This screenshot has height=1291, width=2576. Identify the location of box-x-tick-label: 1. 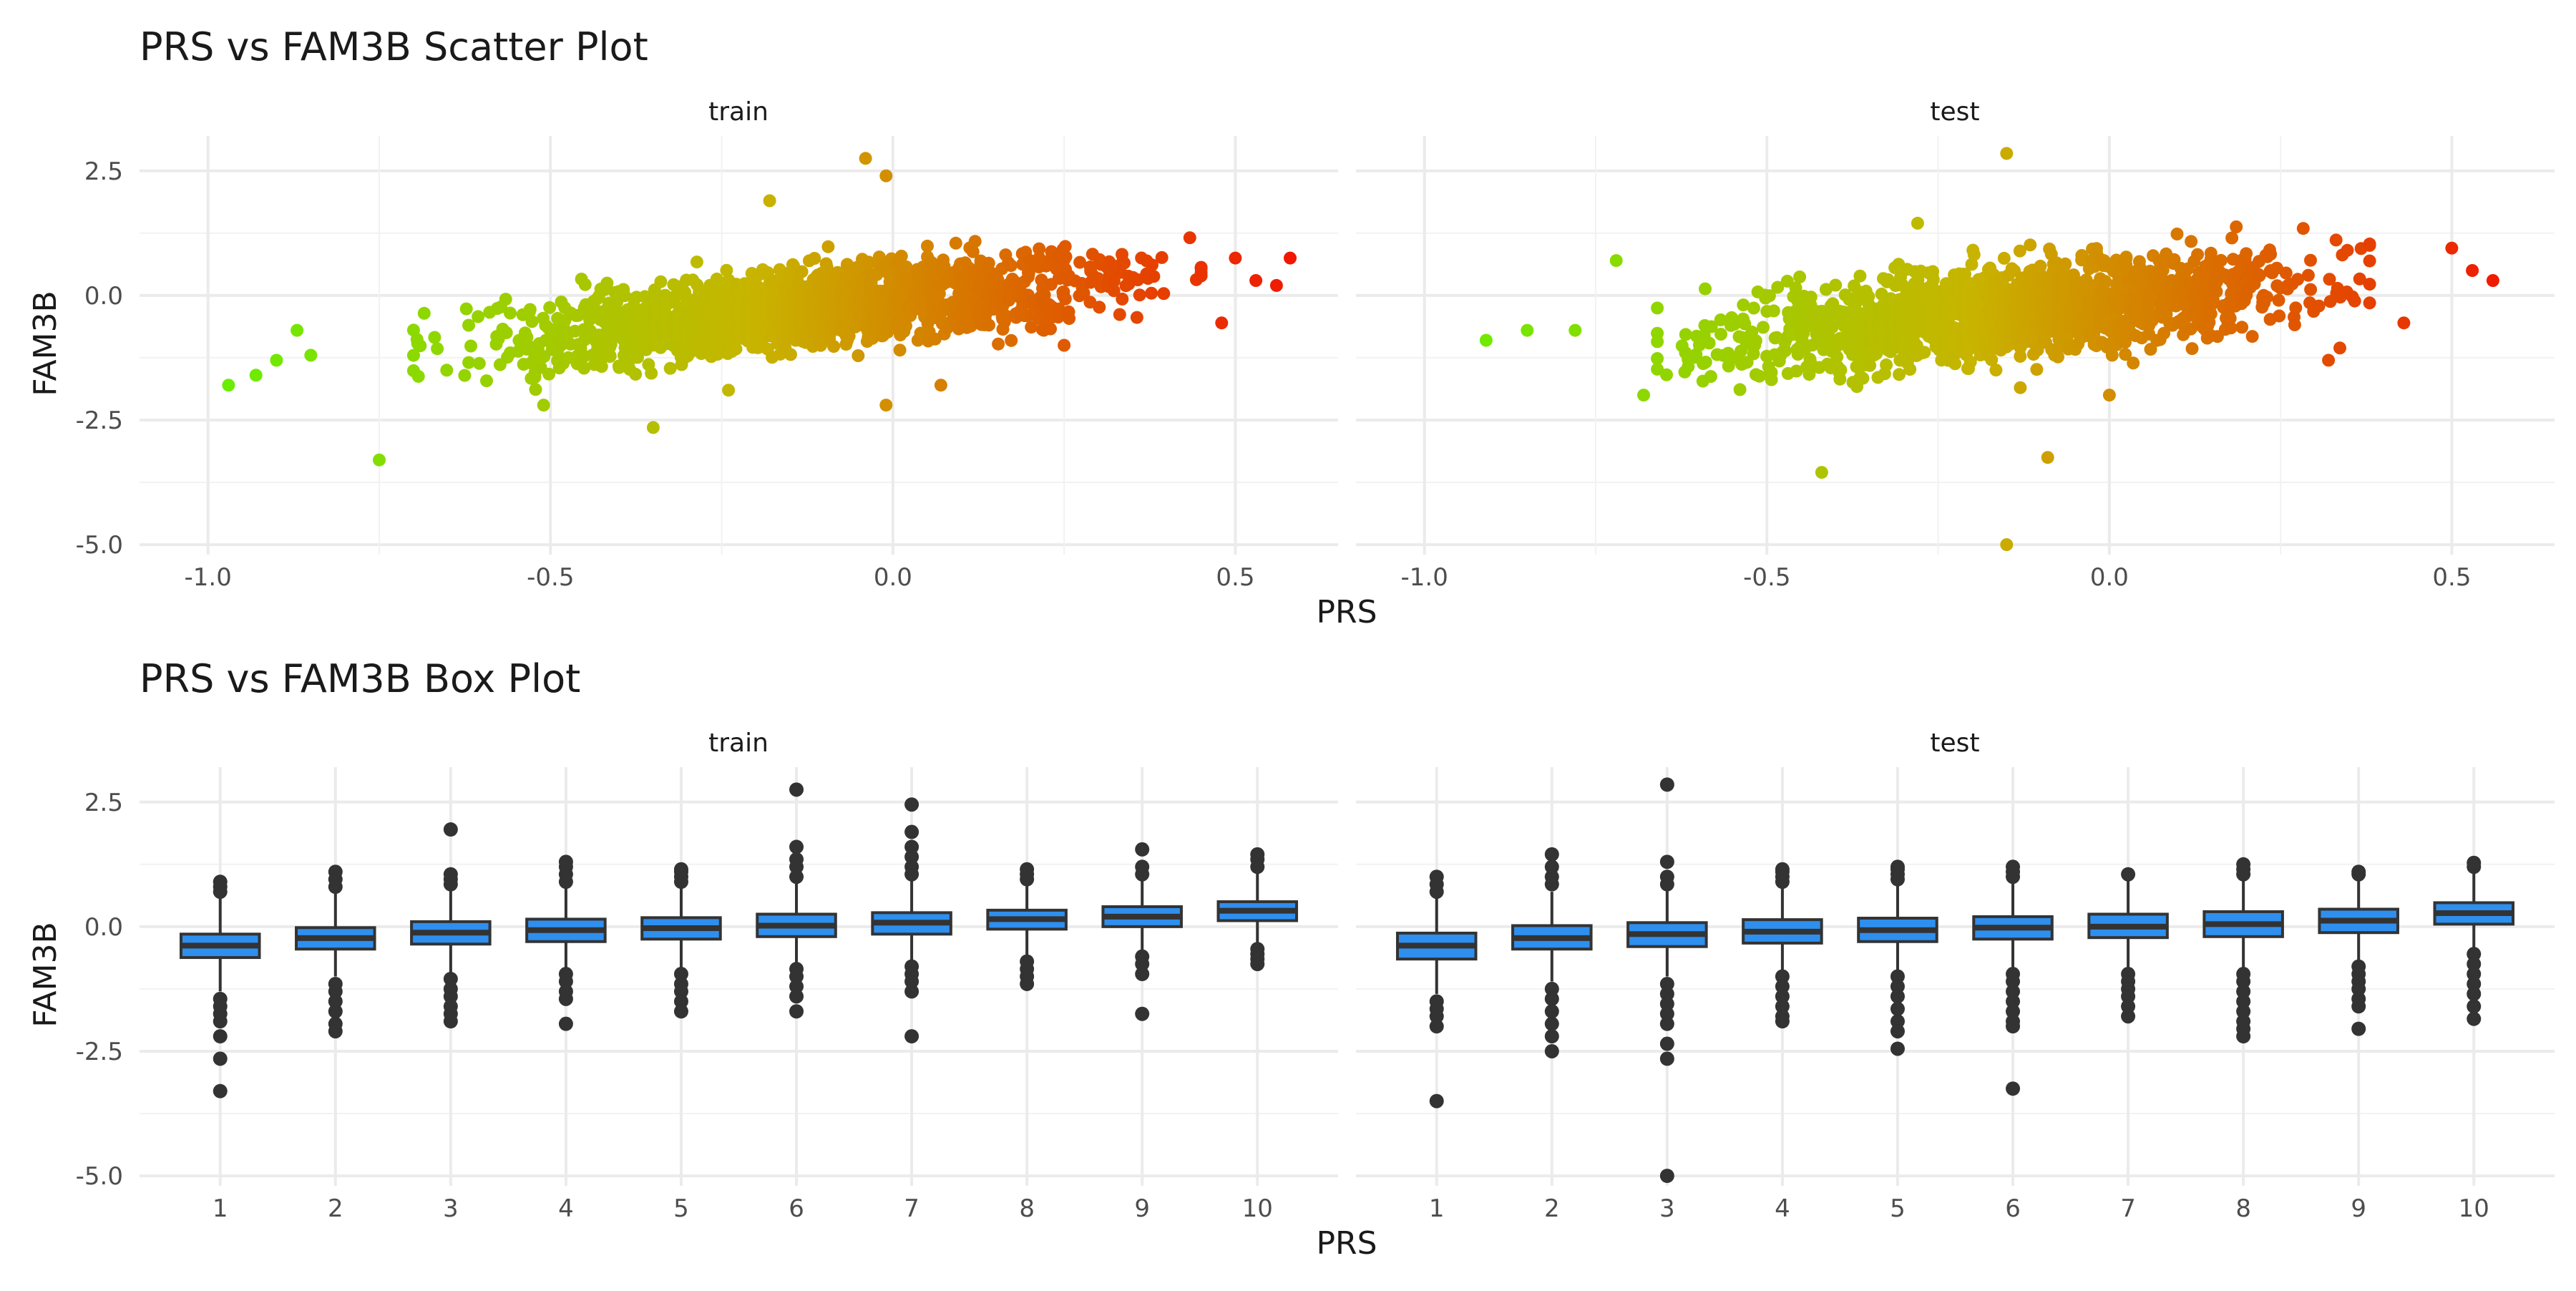
(220, 1208).